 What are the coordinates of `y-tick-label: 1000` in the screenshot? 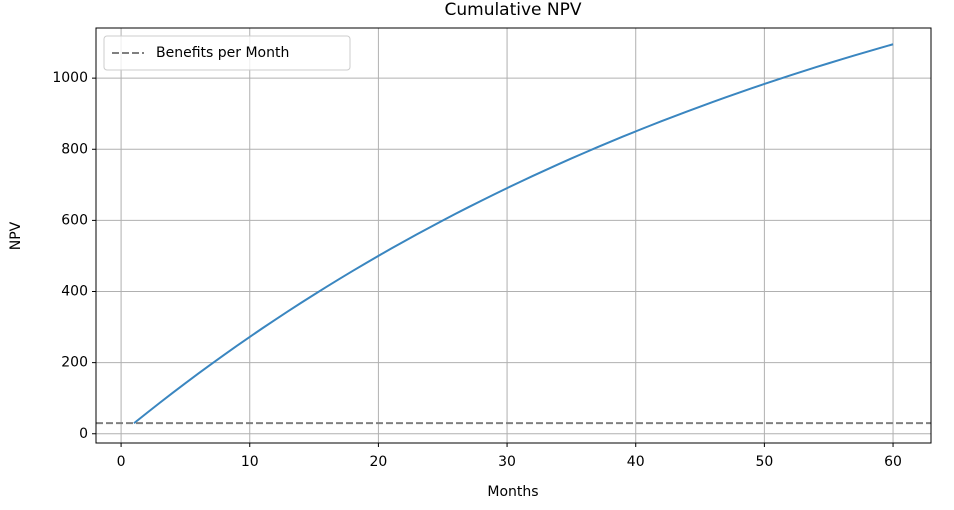 It's located at (70, 78).